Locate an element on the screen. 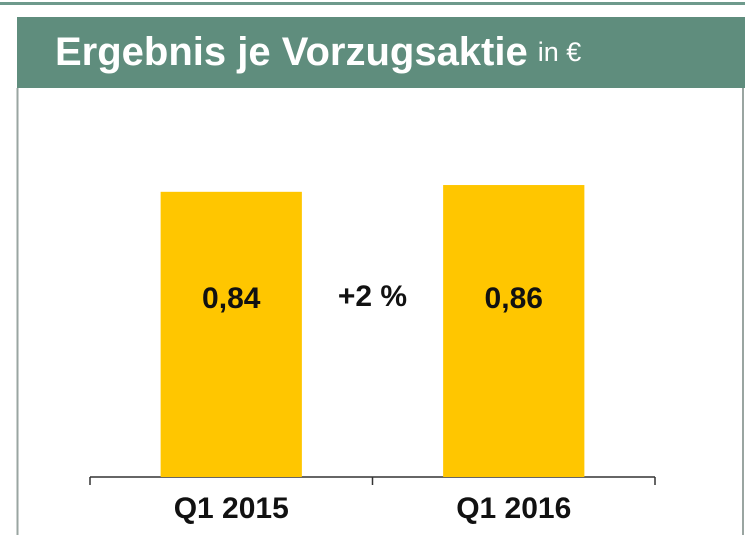  header-band is located at coordinates (381, 52).